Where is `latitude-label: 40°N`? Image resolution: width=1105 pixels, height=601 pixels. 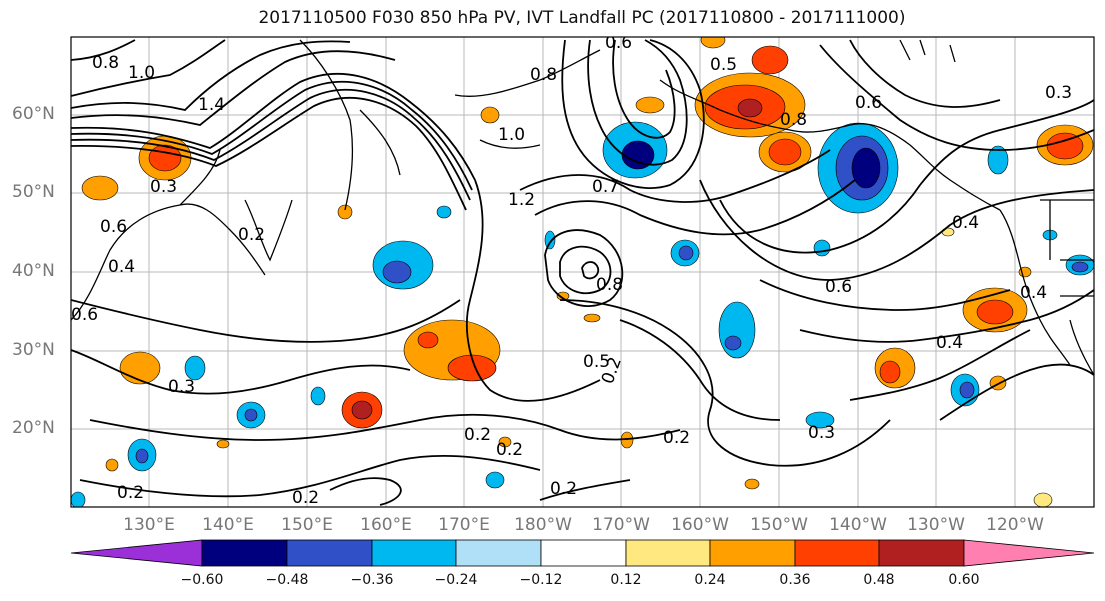
latitude-label: 40°N is located at coordinates (33, 271).